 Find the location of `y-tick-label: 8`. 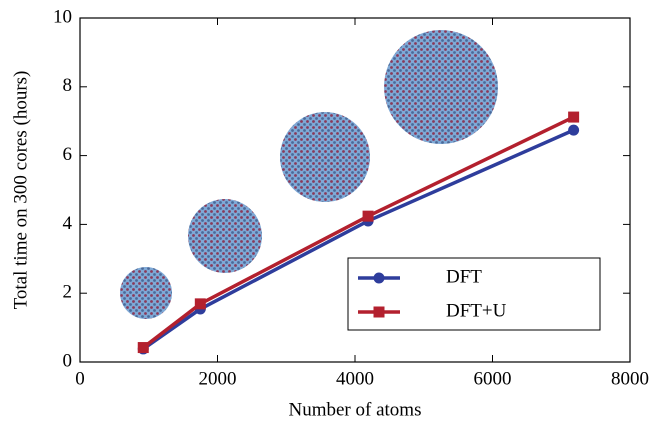

y-tick-label: 8 is located at coordinates (68, 85).